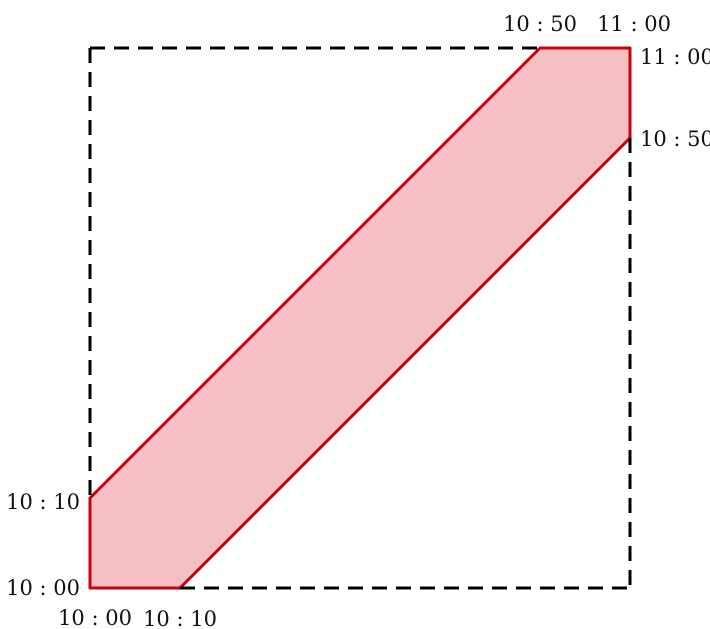  I want to click on bottom-label-10-10: 10, so click(180, 618).